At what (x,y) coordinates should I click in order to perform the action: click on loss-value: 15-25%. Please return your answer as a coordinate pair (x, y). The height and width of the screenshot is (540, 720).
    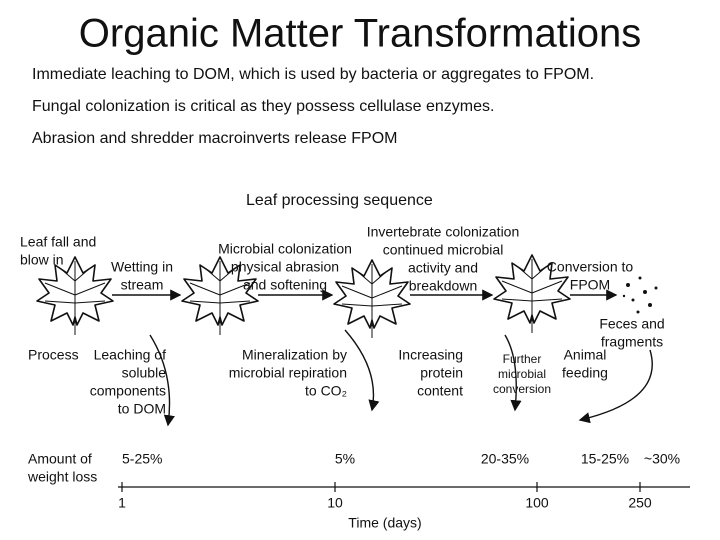
    Looking at the image, I should click on (605, 459).